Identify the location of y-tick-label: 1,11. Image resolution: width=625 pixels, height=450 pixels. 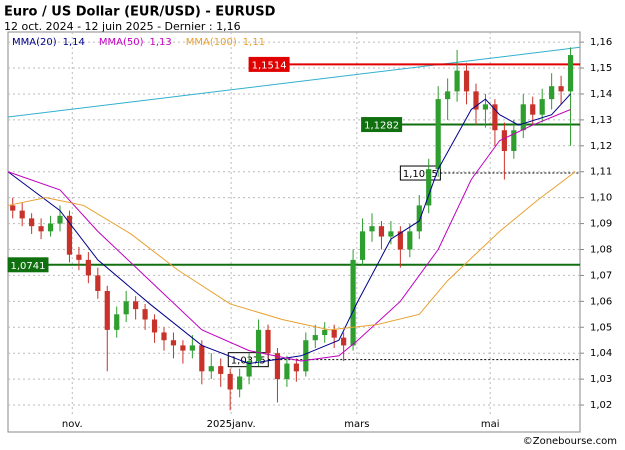
(601, 172).